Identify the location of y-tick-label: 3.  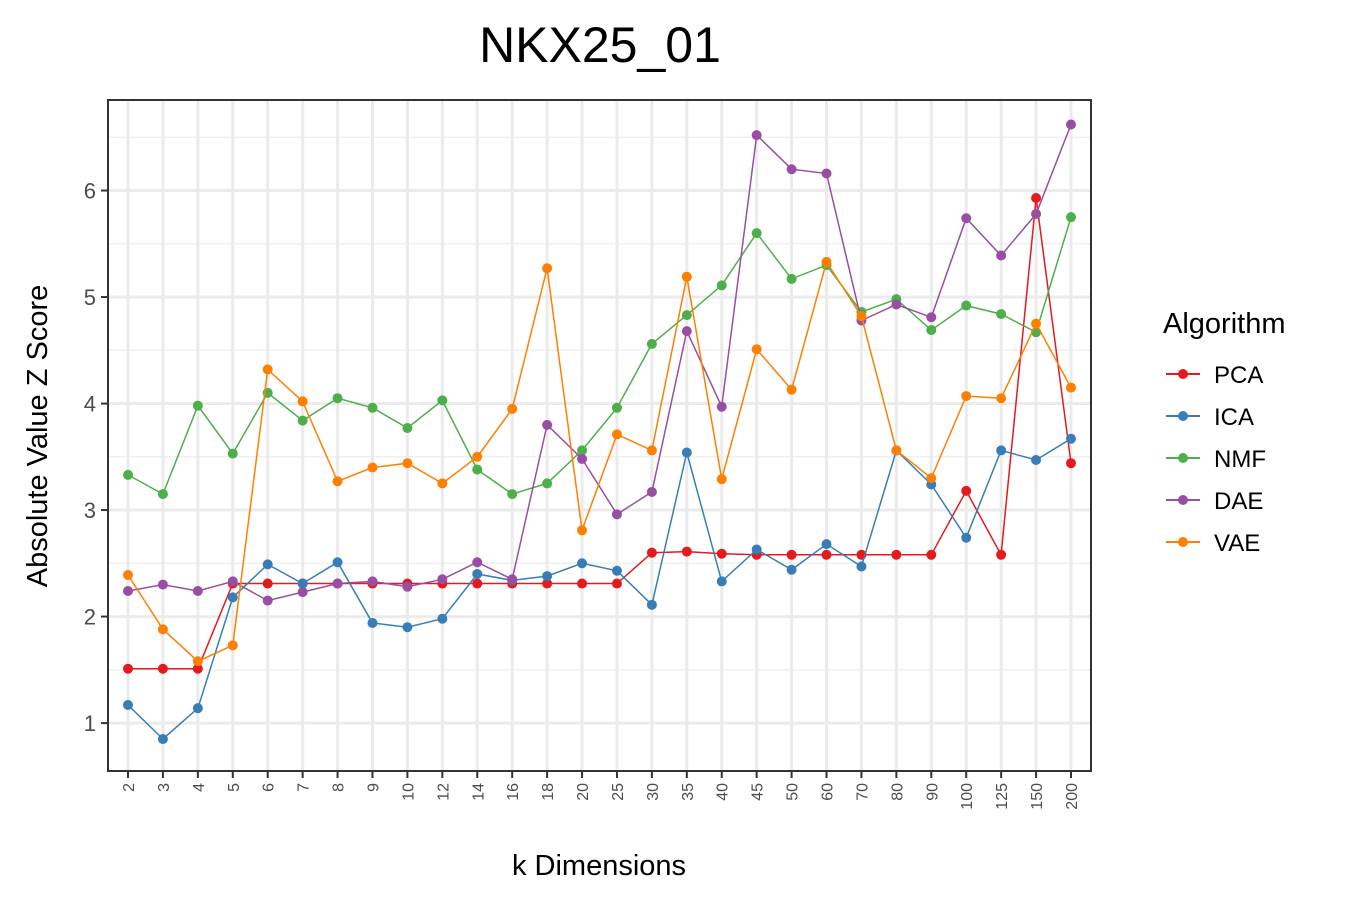
(90, 510).